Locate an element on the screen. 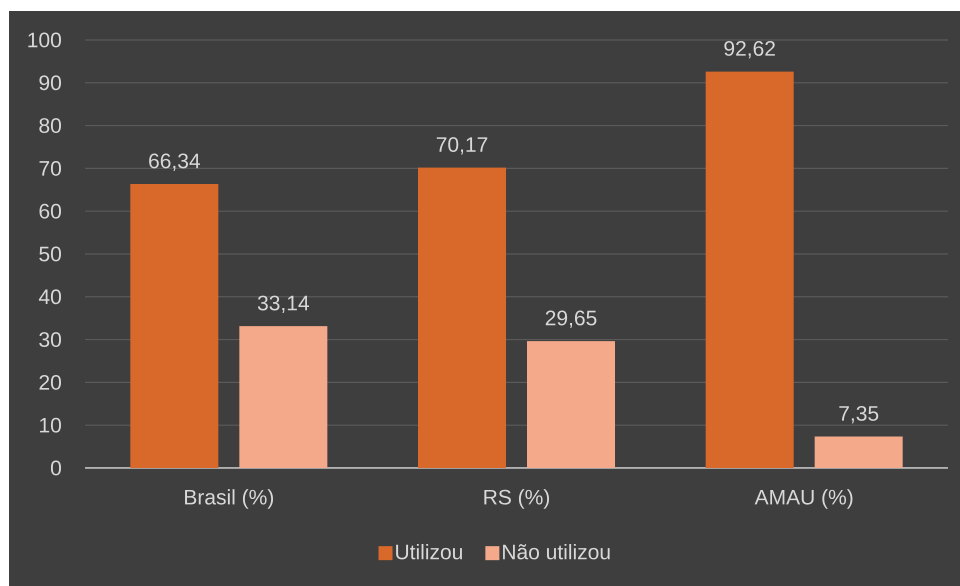  y-tick-label: 80 is located at coordinates (50, 126).